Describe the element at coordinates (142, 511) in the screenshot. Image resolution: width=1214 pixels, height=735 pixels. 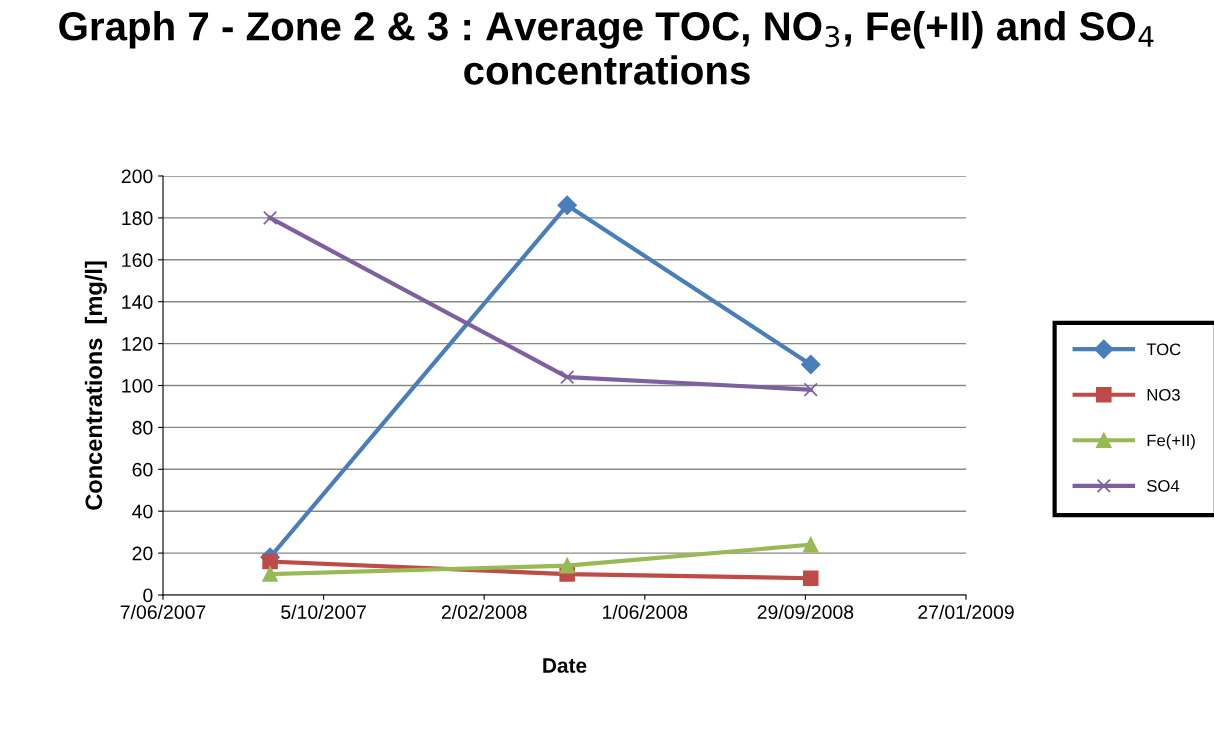
I see `y-tick-label: 40` at that location.